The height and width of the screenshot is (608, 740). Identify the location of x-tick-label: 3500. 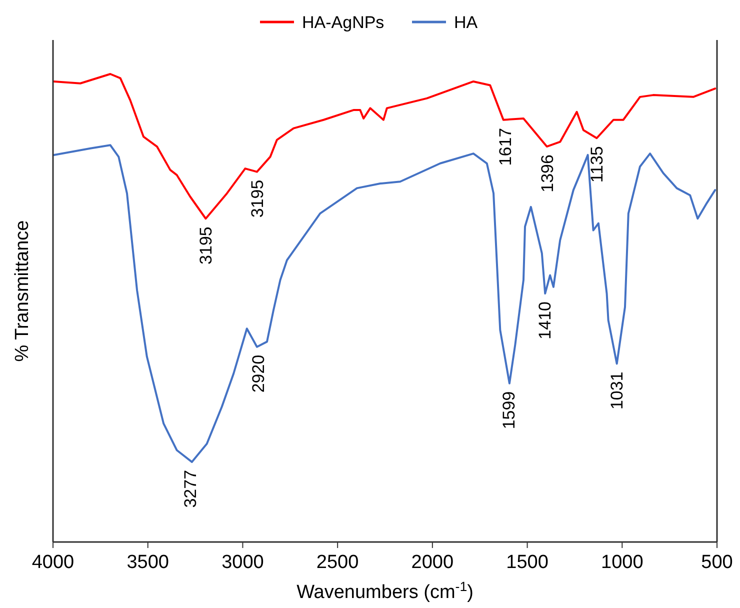
(147, 562).